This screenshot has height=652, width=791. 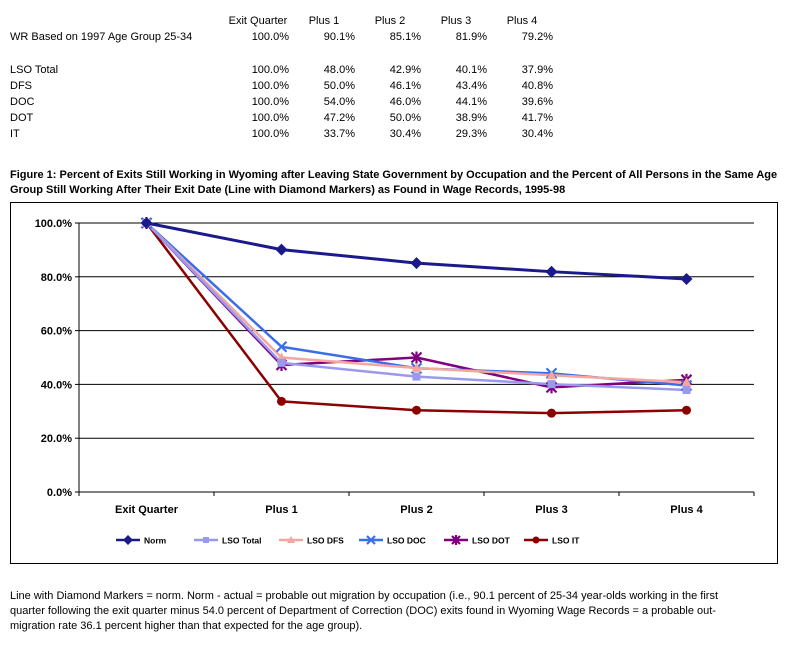 I want to click on y-tick-label: 20.0%, so click(x=56, y=439).